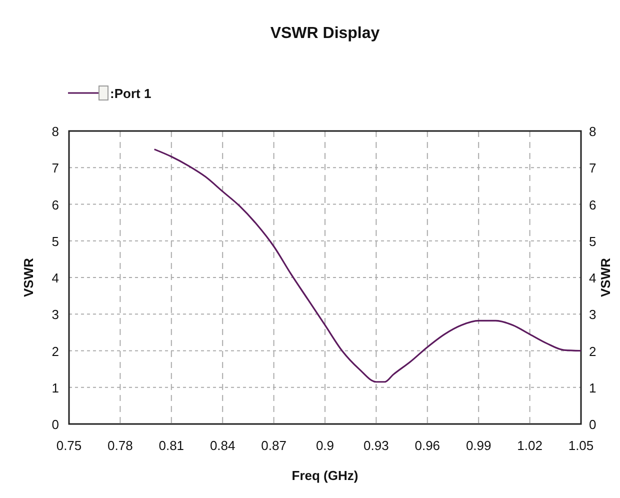 This screenshot has width=620, height=498. What do you see at coordinates (427, 445) in the screenshot?
I see `x-tick-label: 0.96` at bounding box center [427, 445].